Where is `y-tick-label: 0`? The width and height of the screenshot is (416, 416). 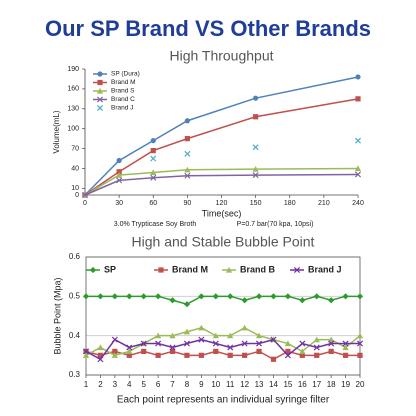
y-tick-label: 0 is located at coordinates (77, 195).